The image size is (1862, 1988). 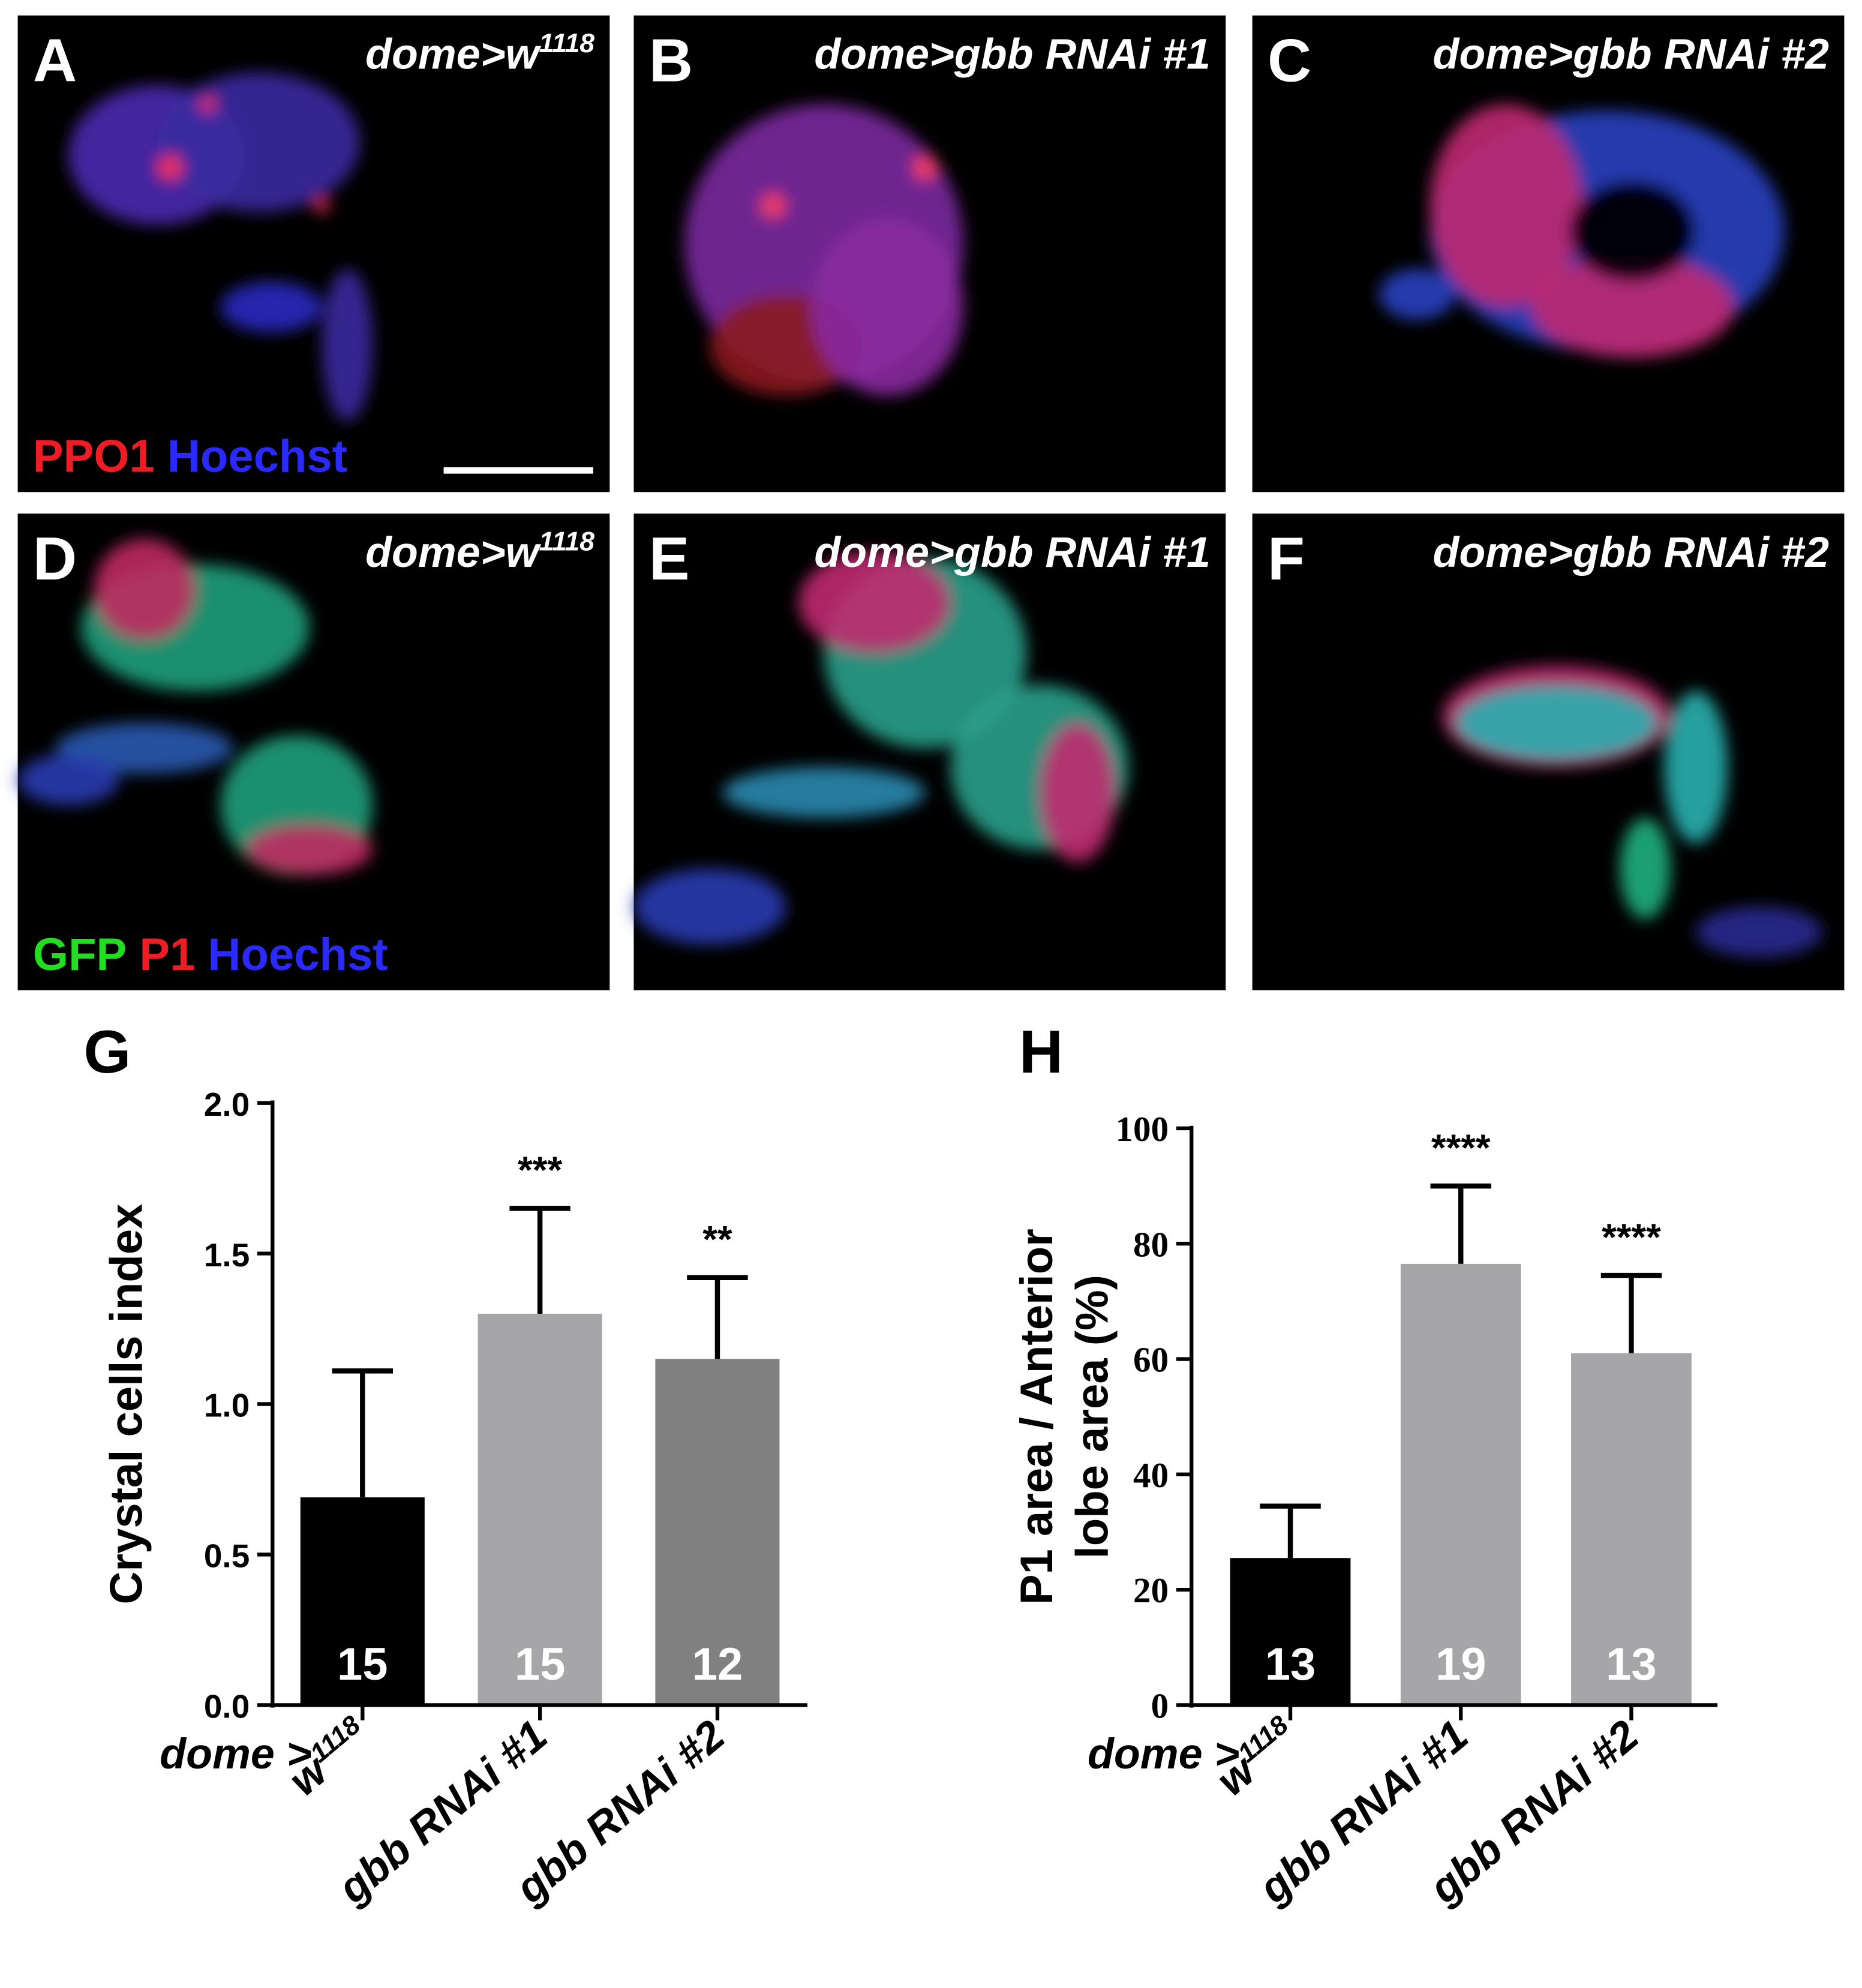 What do you see at coordinates (1036, 1417) in the screenshot?
I see `y-axis-label: P1 area / Anterior` at bounding box center [1036, 1417].